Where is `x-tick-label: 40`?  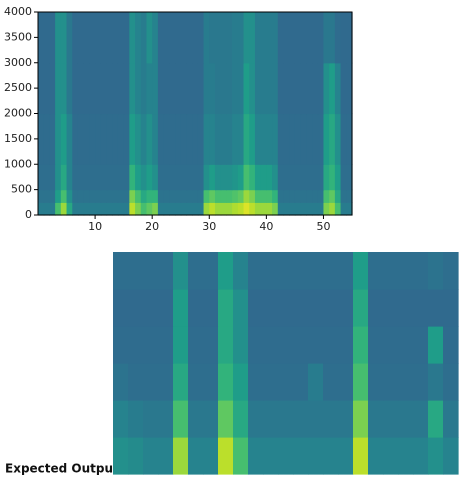
x-tick-label: 40 is located at coordinates (266, 226).